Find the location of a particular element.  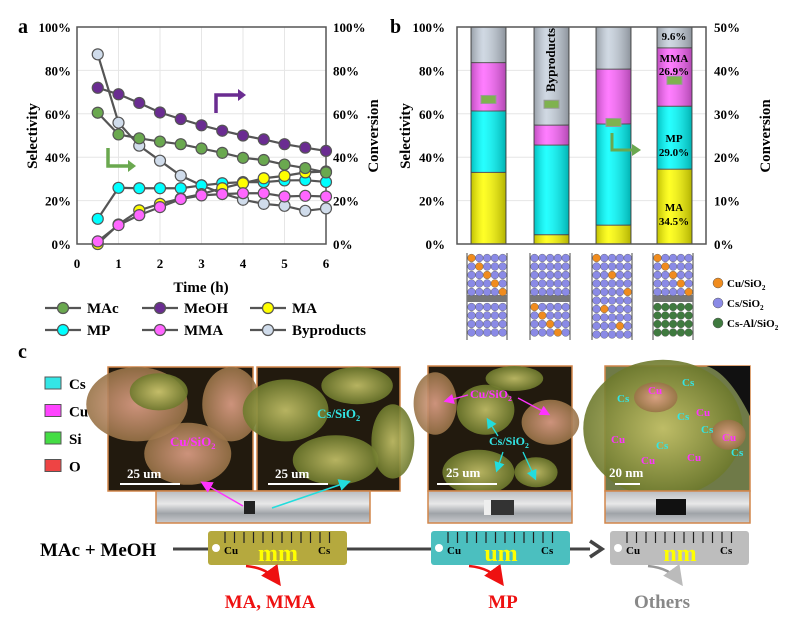

ruler-unit: um is located at coordinates (500, 554).